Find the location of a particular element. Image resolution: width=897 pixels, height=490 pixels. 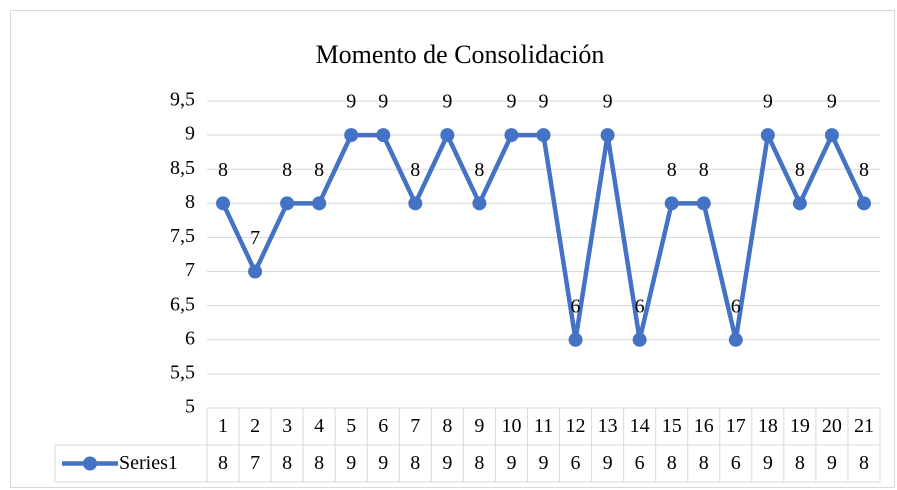

x-tick-label: 10 is located at coordinates (511, 426).